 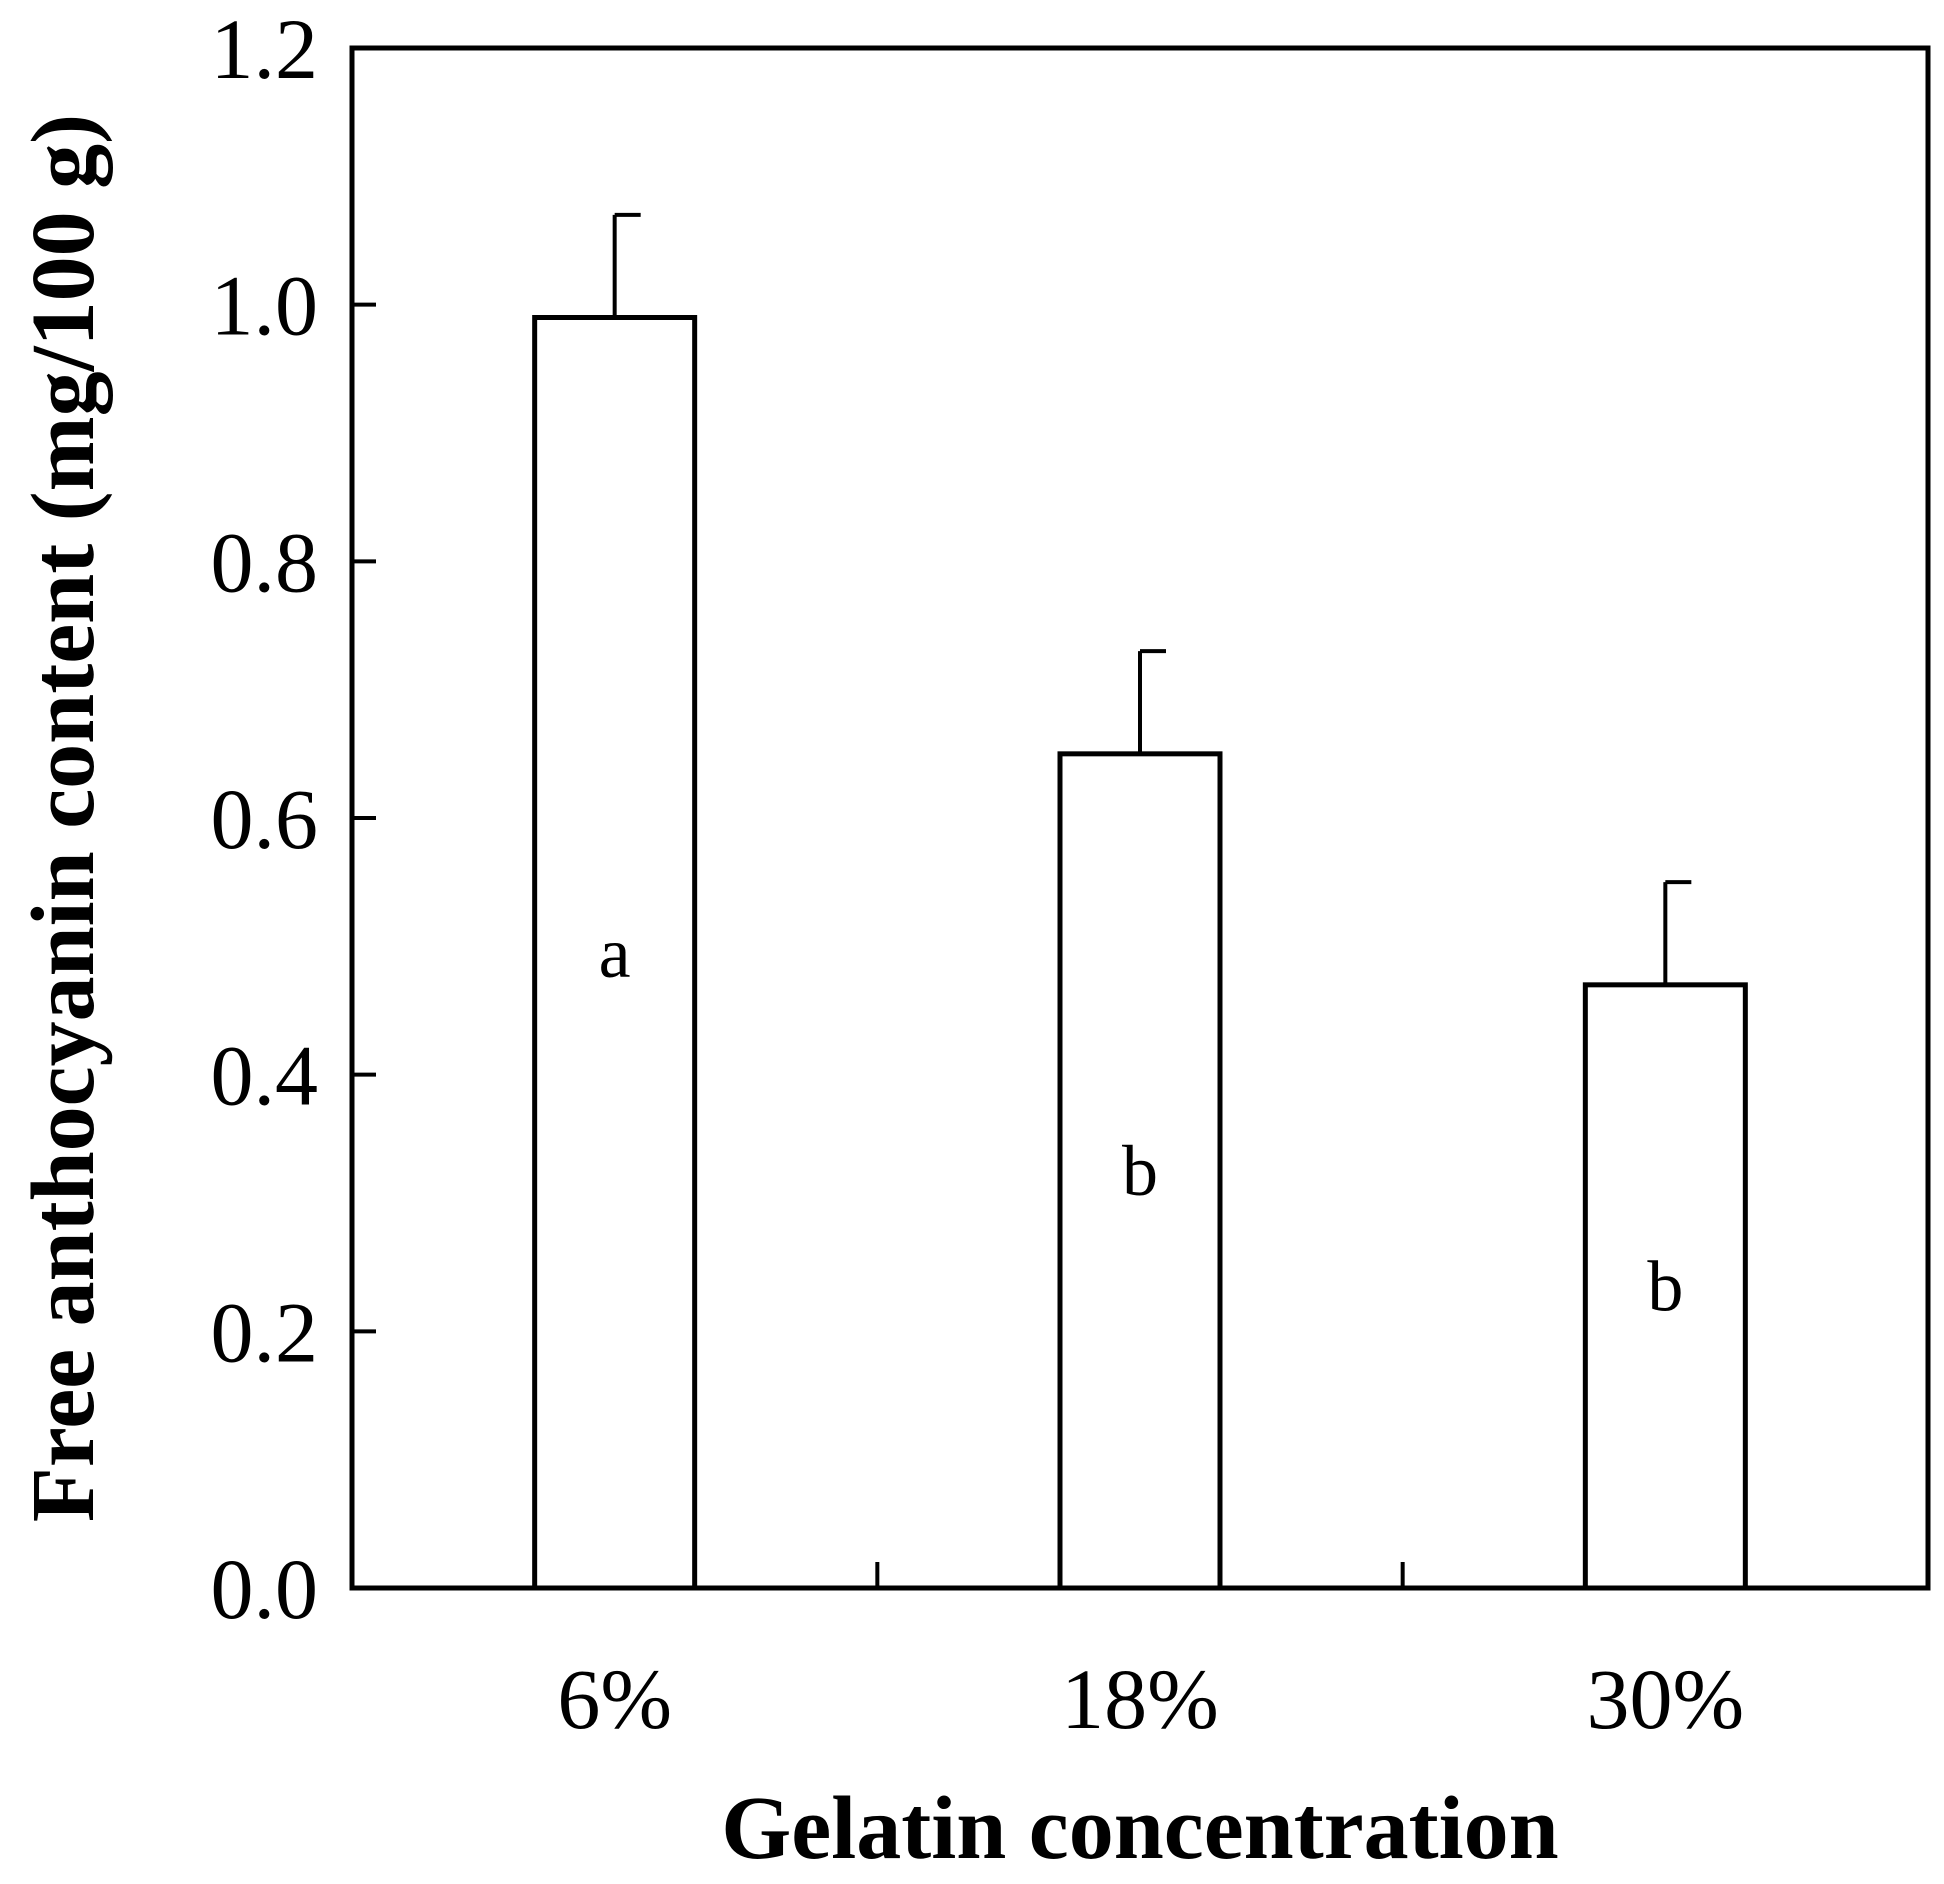 I want to click on x-tick-label: 18%, so click(x=1140, y=1699).